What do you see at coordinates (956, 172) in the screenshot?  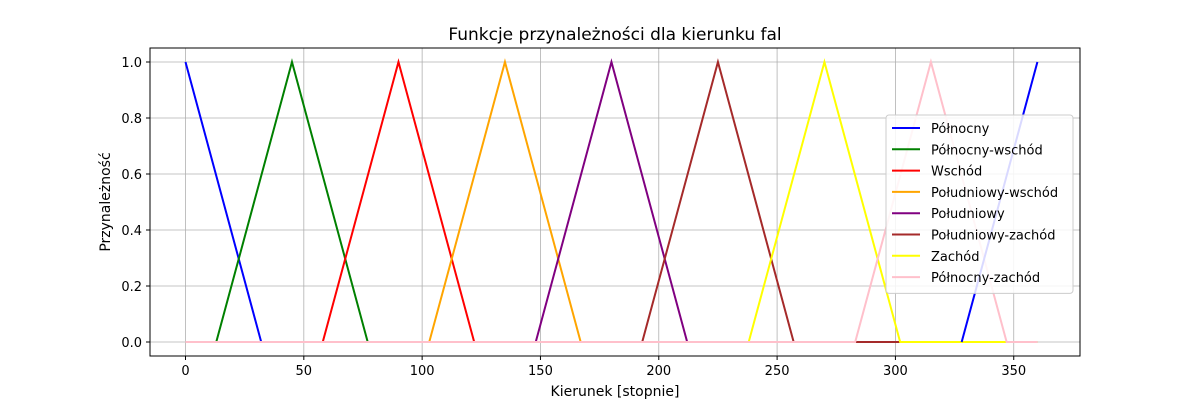 I see `legend-label: Wschód` at bounding box center [956, 172].